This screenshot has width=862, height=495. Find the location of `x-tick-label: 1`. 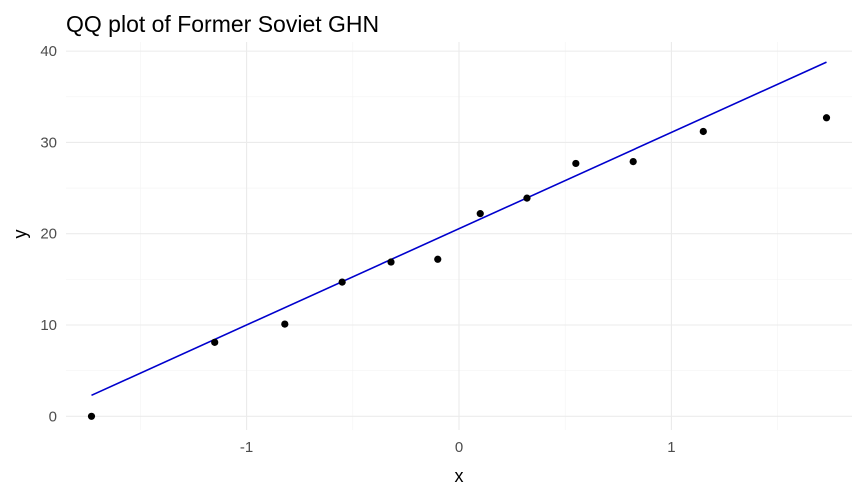

x-tick-label: 1 is located at coordinates (671, 447).